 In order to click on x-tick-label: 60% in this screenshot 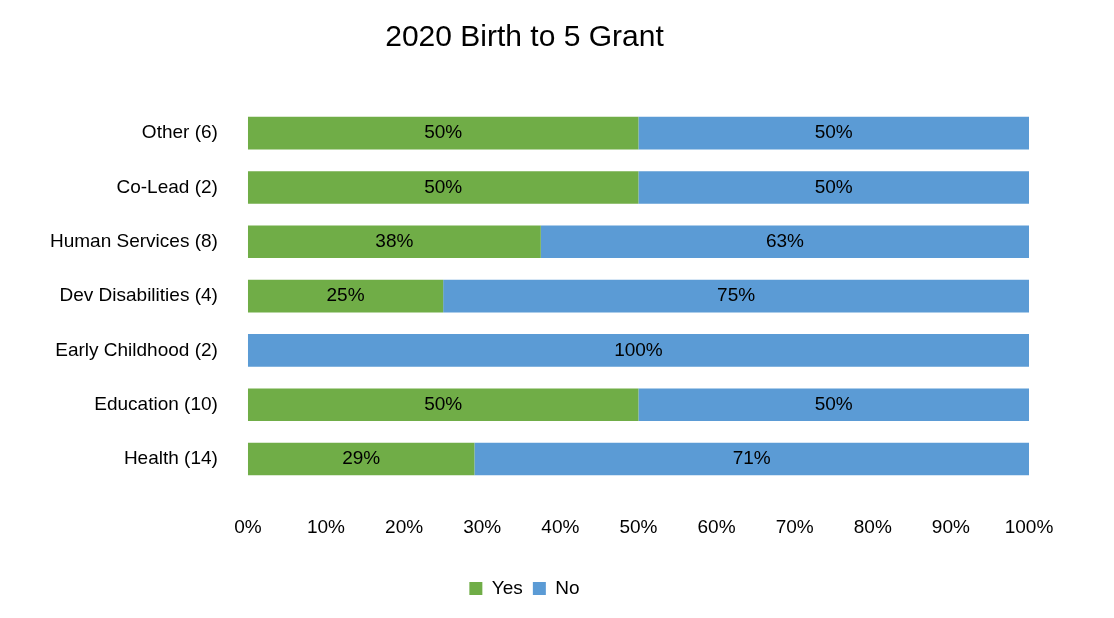, I will do `click(716, 526)`.